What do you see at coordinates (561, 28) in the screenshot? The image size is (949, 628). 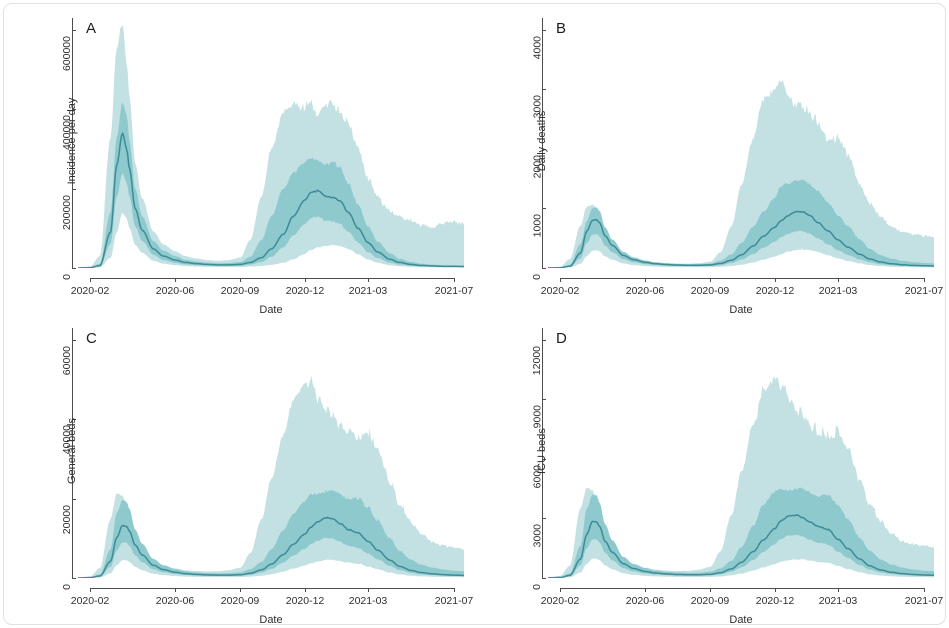 I see `panel-letter-b: B` at bounding box center [561, 28].